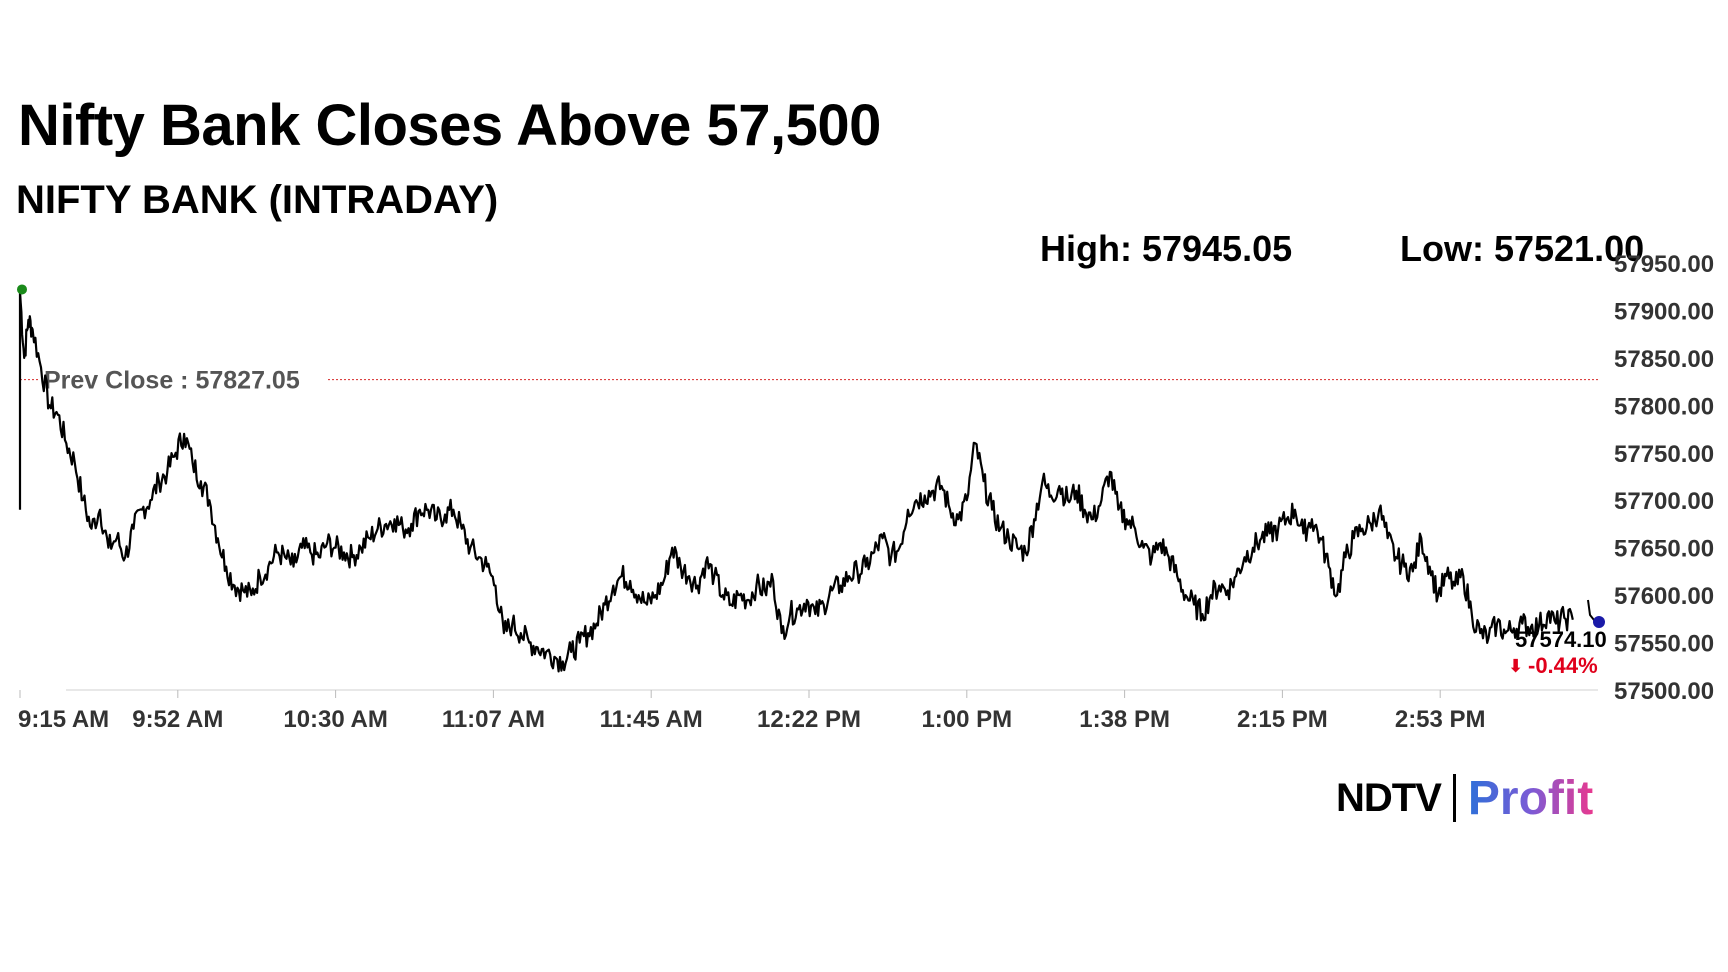  What do you see at coordinates (493, 719) in the screenshot?
I see `x-tick-label: 11:07 AM` at bounding box center [493, 719].